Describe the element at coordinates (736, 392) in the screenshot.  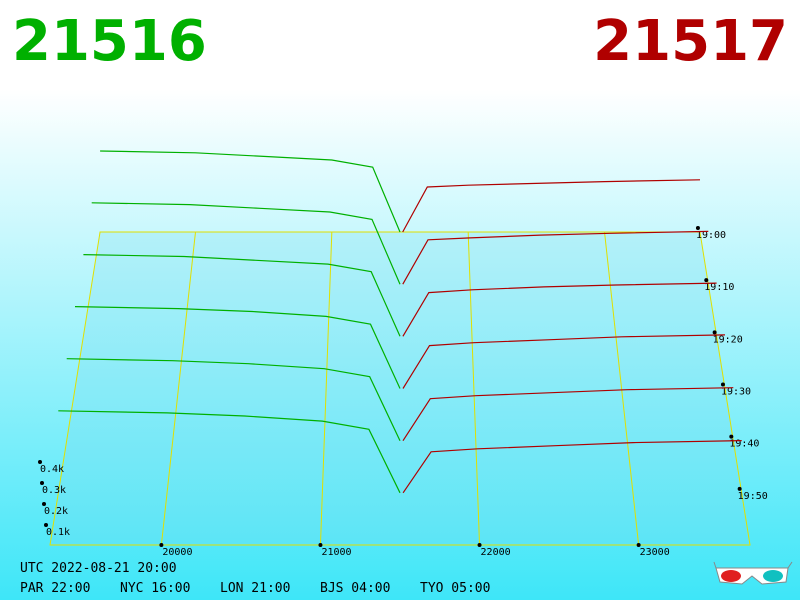
I see `time-tick-label: 19:30` at that location.